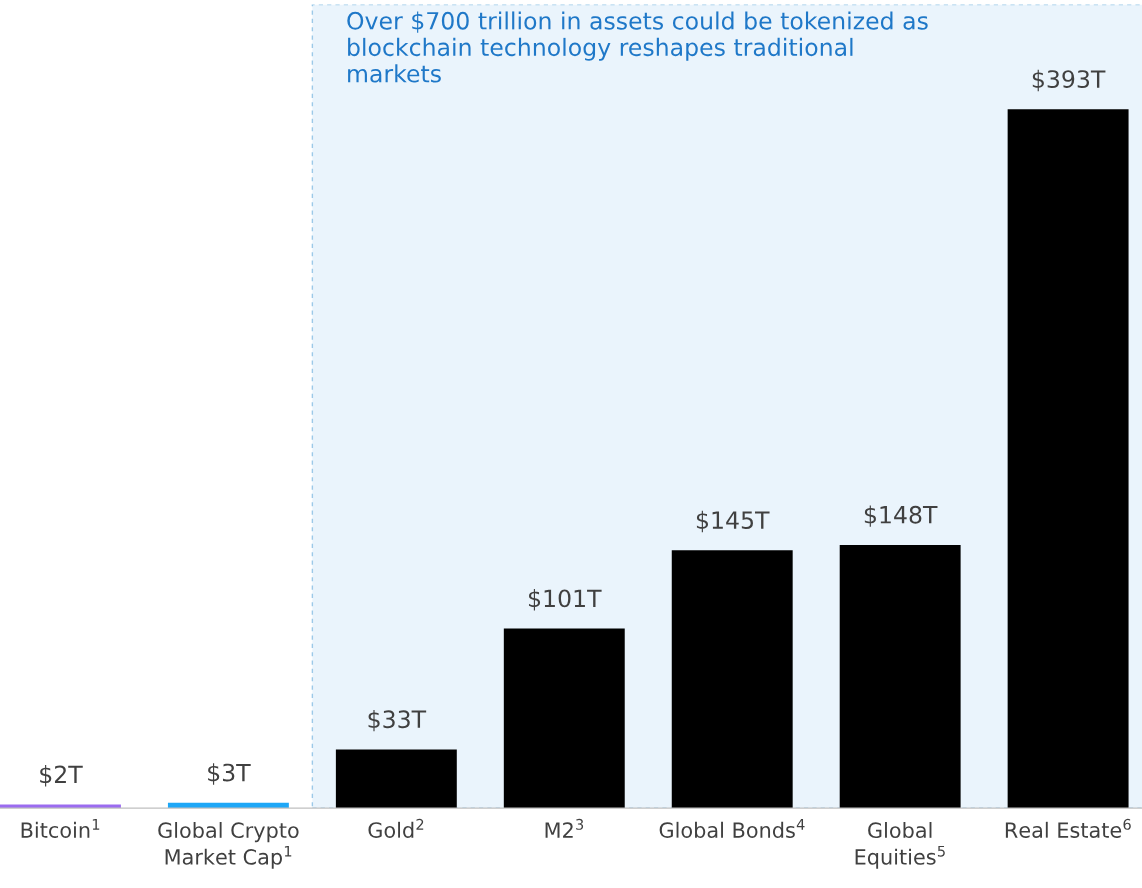 Image resolution: width=1142 pixels, height=888 pixels. I want to click on data-label: $148T, so click(901, 516).